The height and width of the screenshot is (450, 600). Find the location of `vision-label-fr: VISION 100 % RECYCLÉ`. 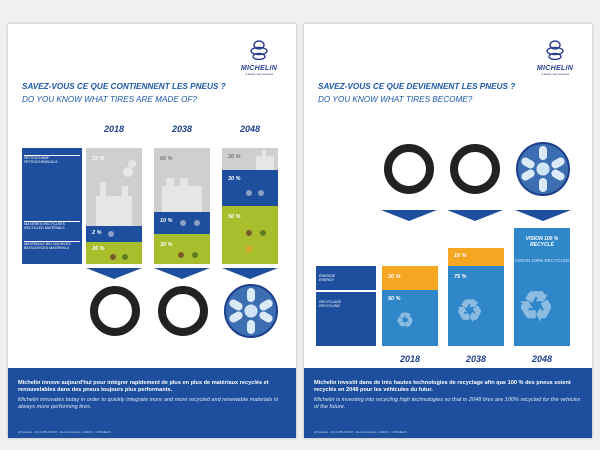

vision-label-fr: VISION 100 % RECYCLÉ is located at coordinates (542, 242).